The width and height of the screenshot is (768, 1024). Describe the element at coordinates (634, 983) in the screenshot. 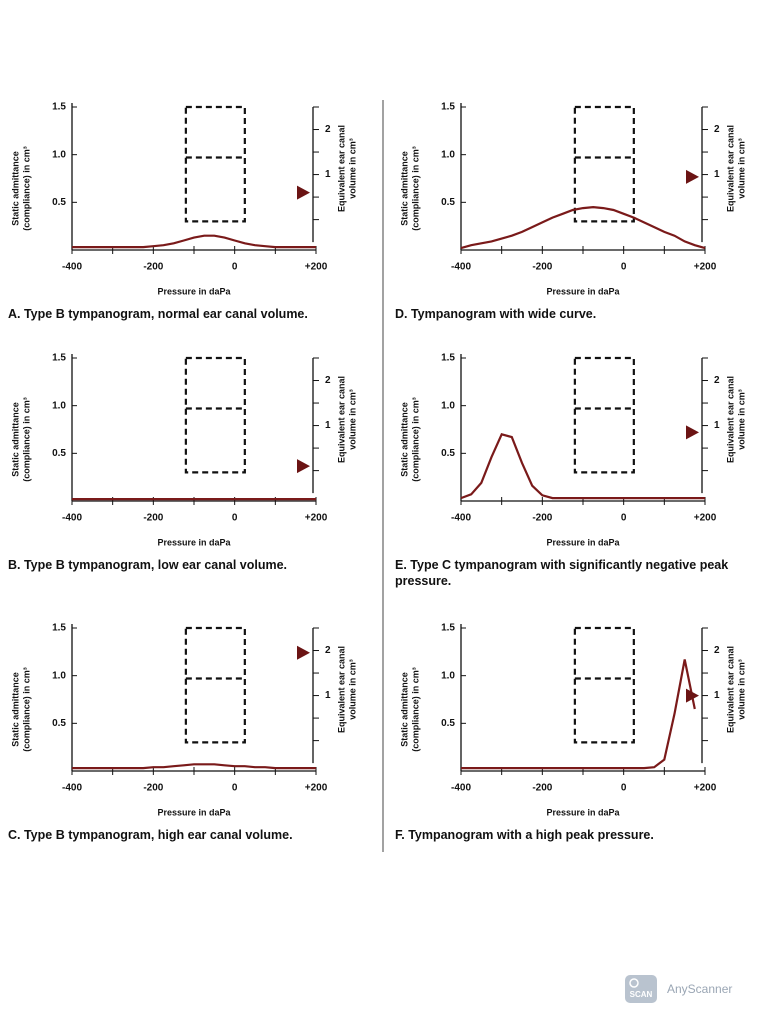

I see `watermark-icon-lens` at that location.